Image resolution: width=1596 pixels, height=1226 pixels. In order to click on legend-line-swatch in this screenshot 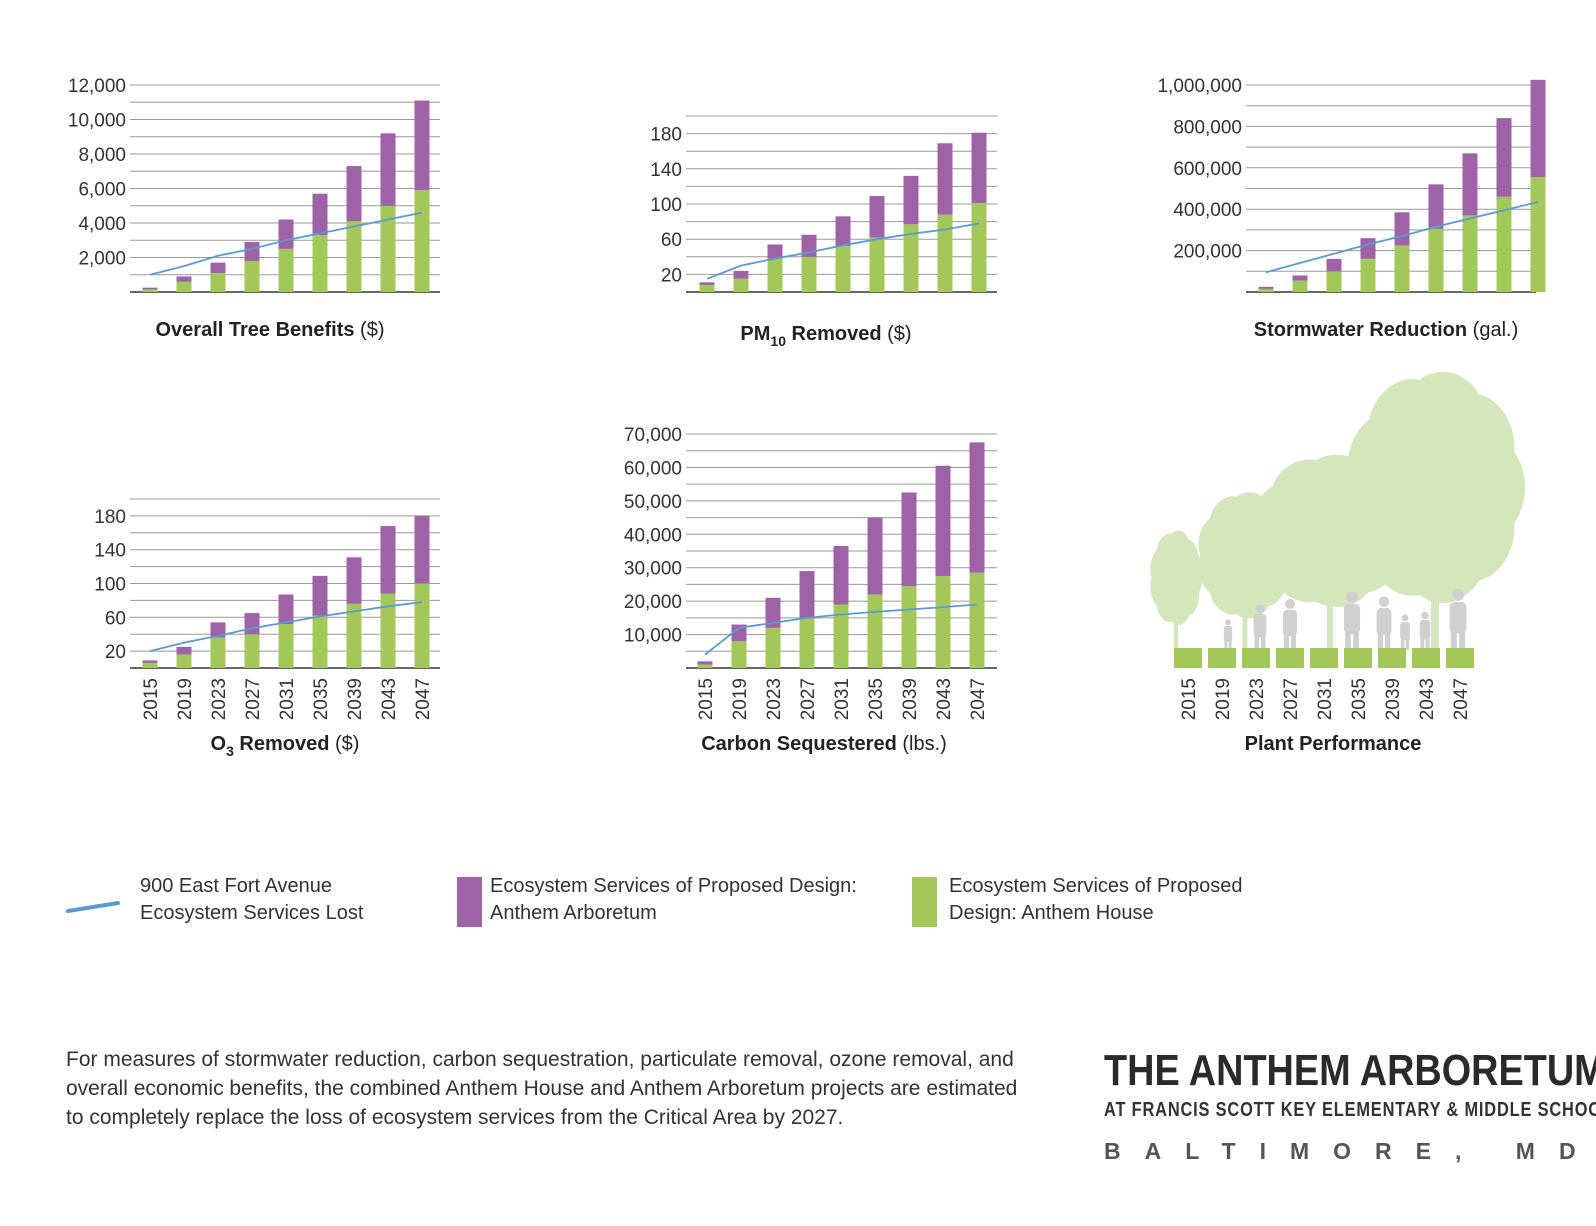, I will do `click(93, 907)`.